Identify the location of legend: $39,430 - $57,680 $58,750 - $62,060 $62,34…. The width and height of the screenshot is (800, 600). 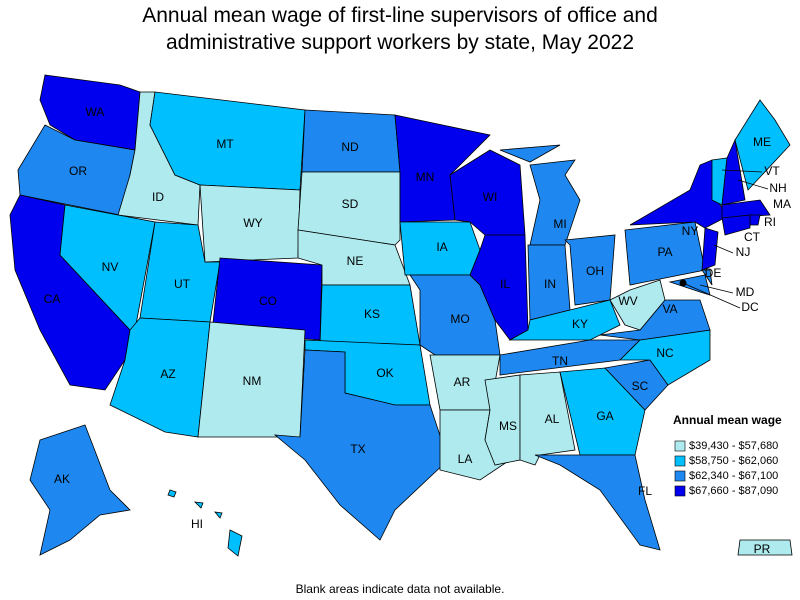
(726, 468).